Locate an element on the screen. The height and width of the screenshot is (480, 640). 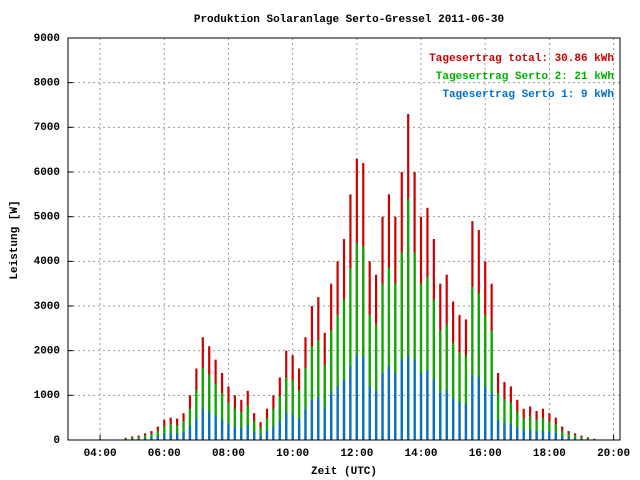
x-tick-label: 06:00 is located at coordinates (164, 454).